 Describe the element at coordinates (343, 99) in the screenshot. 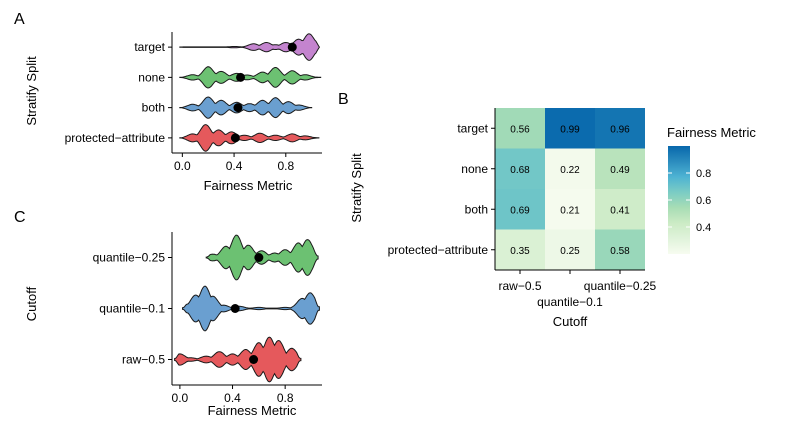

I see `panel-b-letter: B` at that location.